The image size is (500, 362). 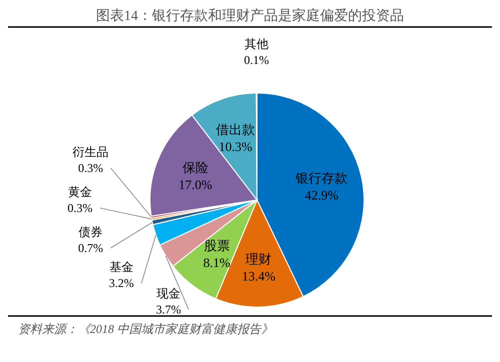 I want to click on slice-label: 保险, so click(x=195, y=168).